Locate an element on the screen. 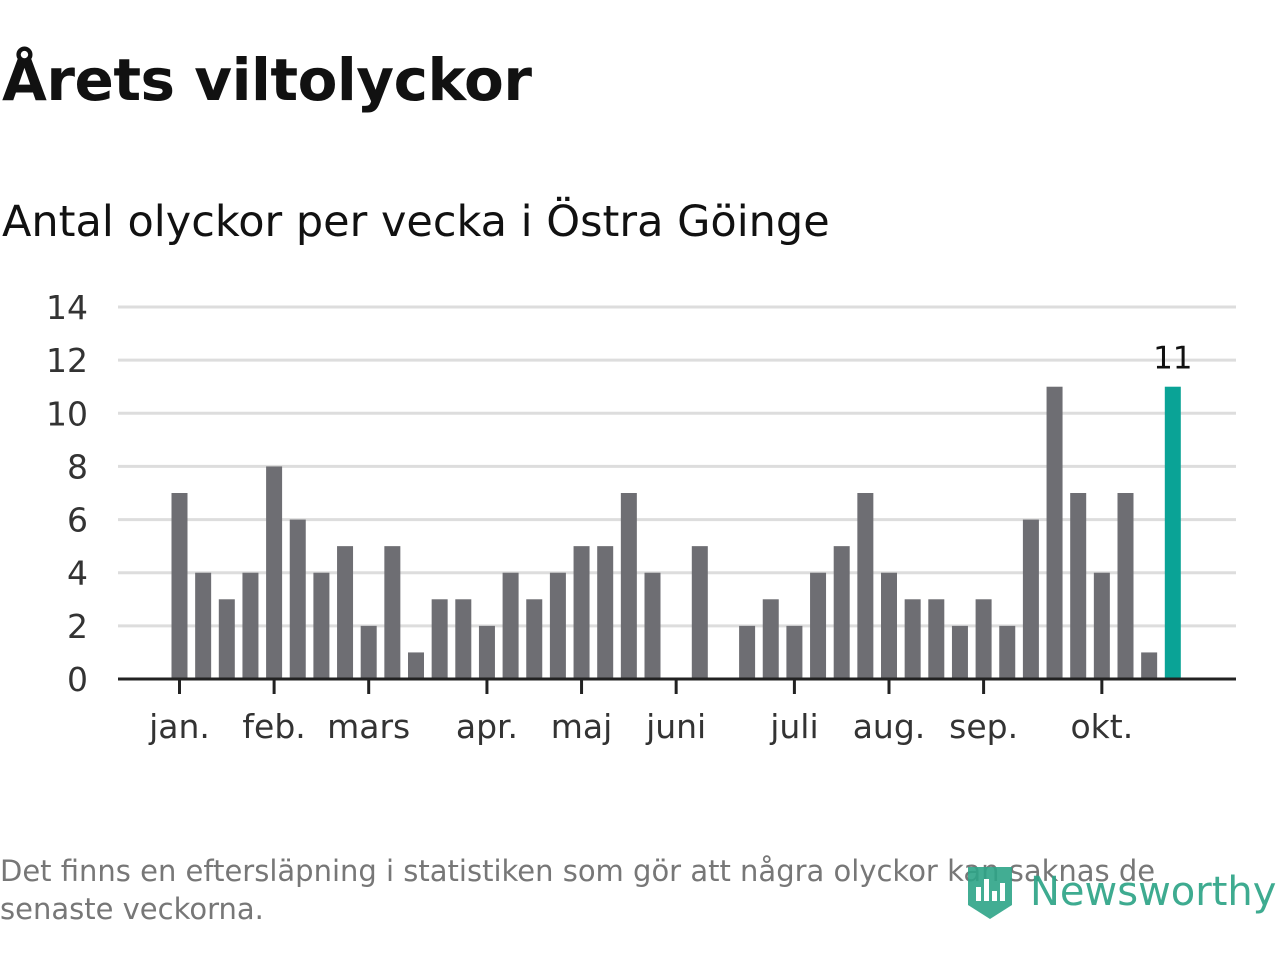 This screenshot has height=960, width=1280. x-tick-label: juni is located at coordinates (675, 726).